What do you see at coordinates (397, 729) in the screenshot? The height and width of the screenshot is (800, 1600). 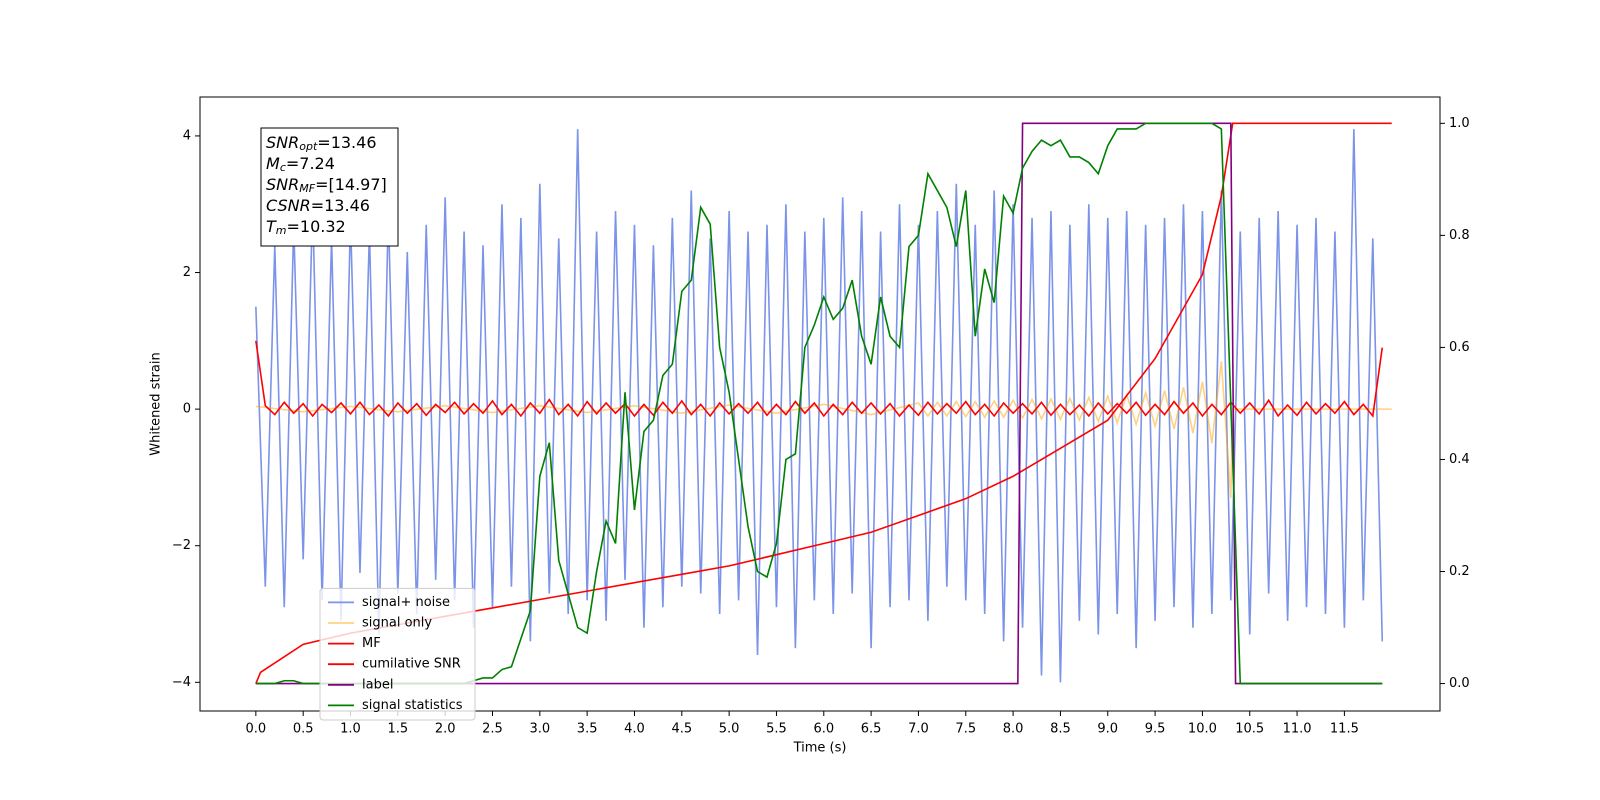 I see `x-tick-label: 1.5` at bounding box center [397, 729].